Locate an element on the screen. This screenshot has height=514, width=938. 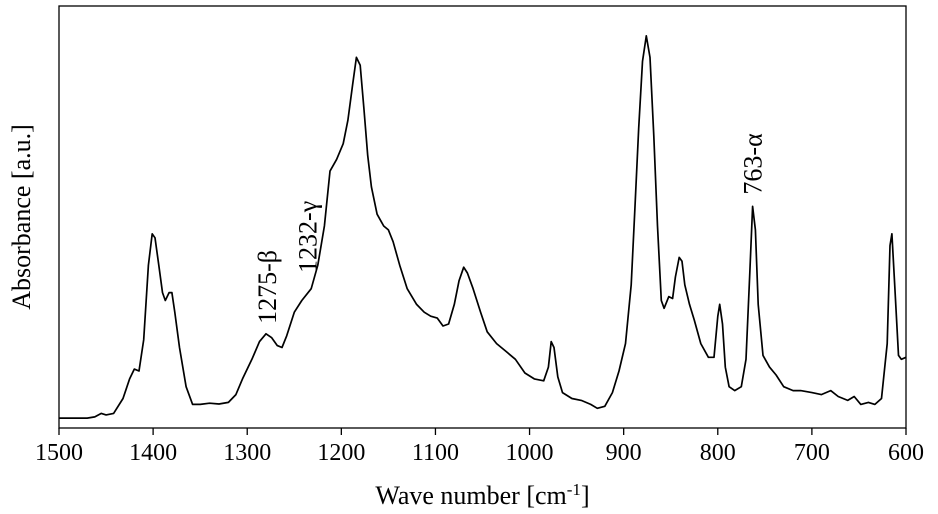
x-axis-title: Wave number [cm-1] is located at coordinates (482, 495).